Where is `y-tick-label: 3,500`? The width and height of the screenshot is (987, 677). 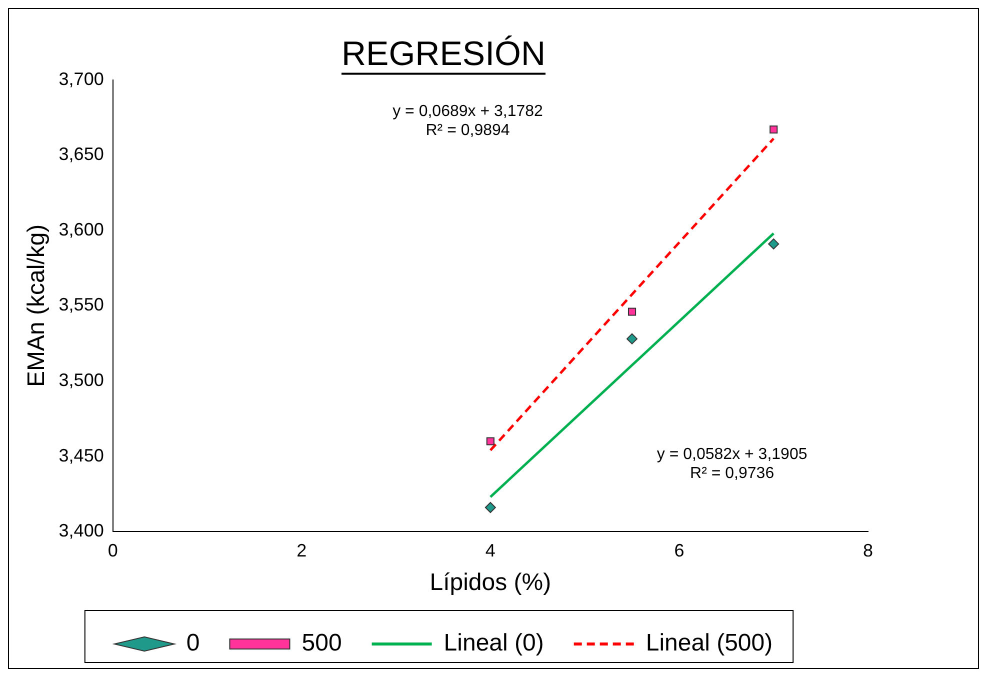
y-tick-label: 3,500 is located at coordinates (81, 380).